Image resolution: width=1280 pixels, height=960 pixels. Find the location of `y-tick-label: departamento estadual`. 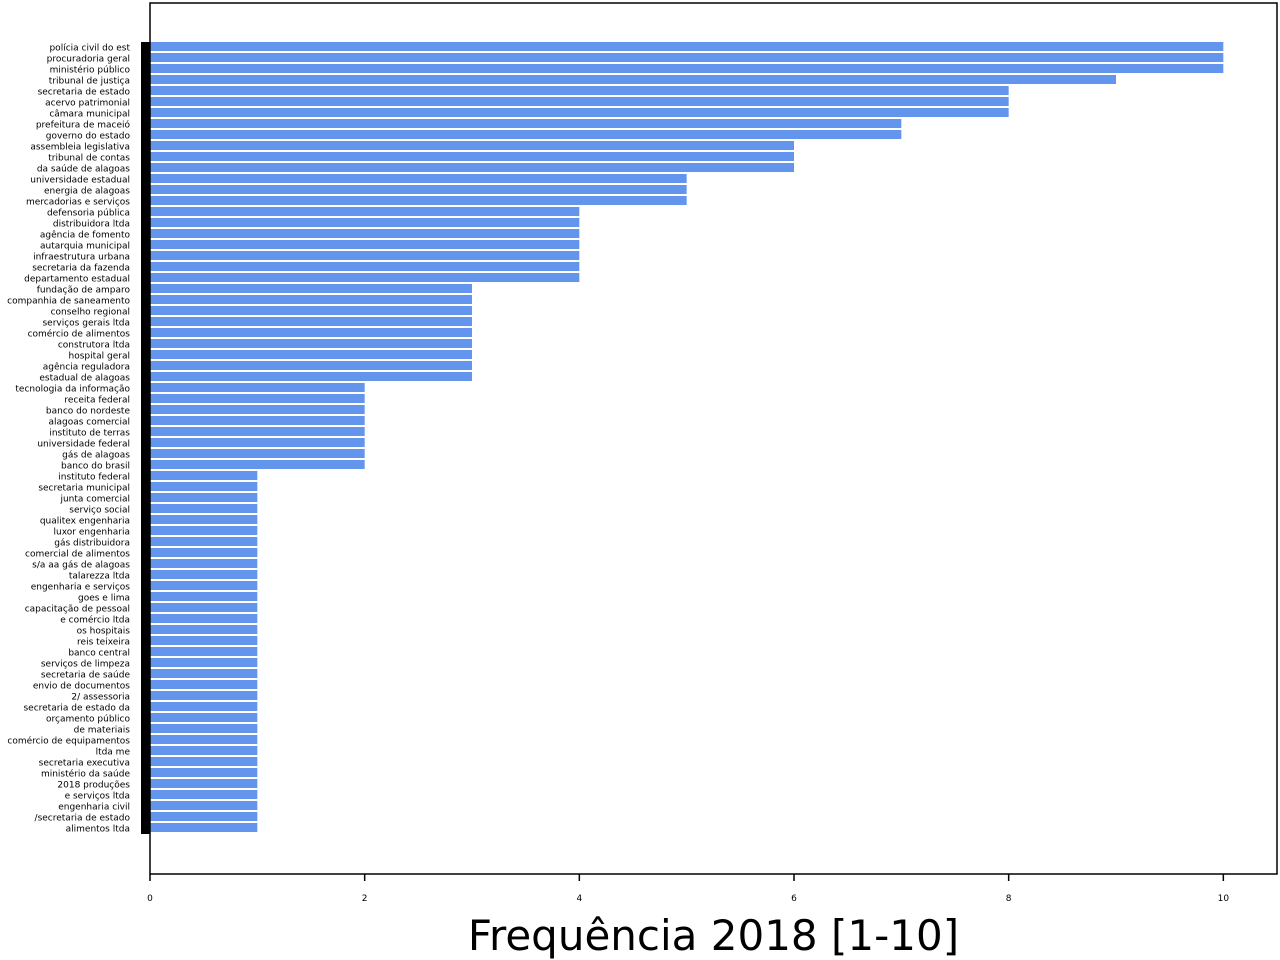

y-tick-label: departamento estadual is located at coordinates (77, 280).